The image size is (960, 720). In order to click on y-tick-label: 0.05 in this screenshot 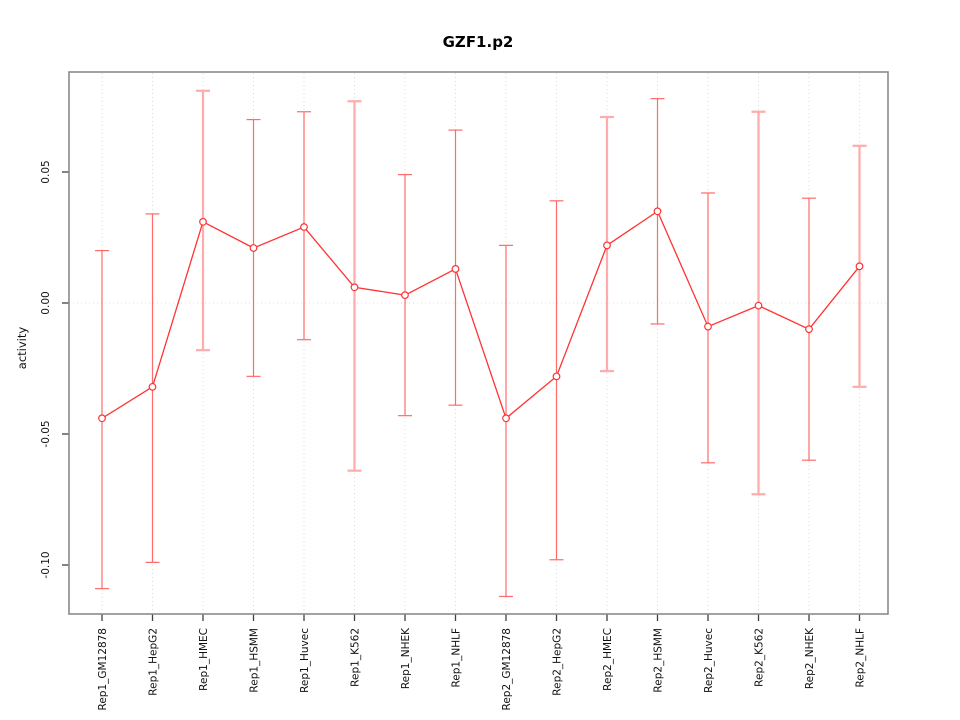, I will do `click(46, 171)`.